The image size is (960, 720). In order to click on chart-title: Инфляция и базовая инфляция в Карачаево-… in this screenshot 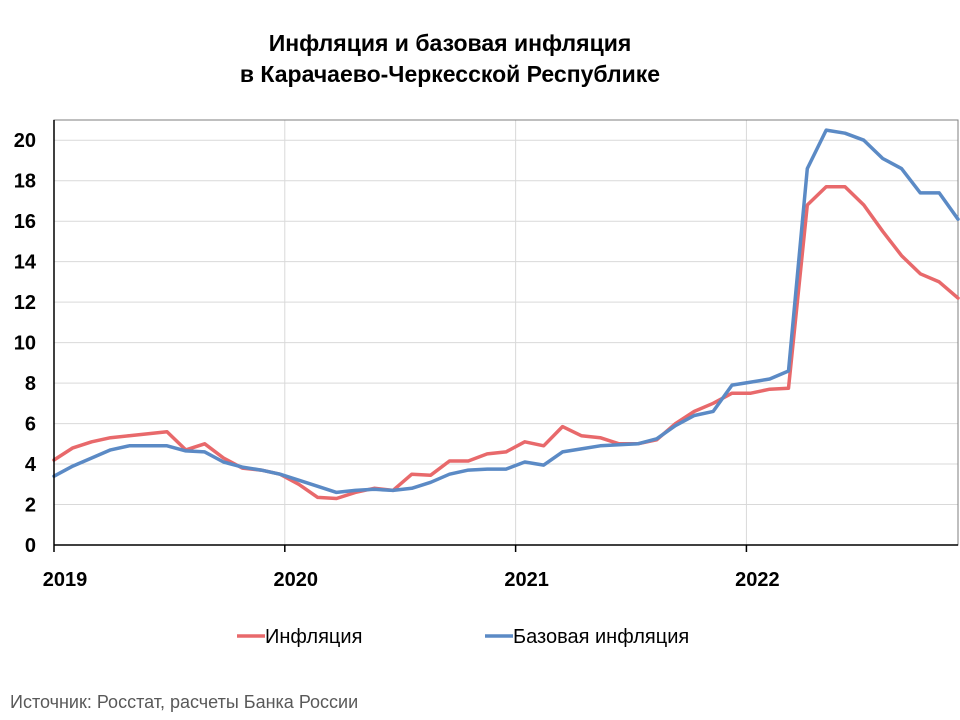, I will do `click(450, 59)`.